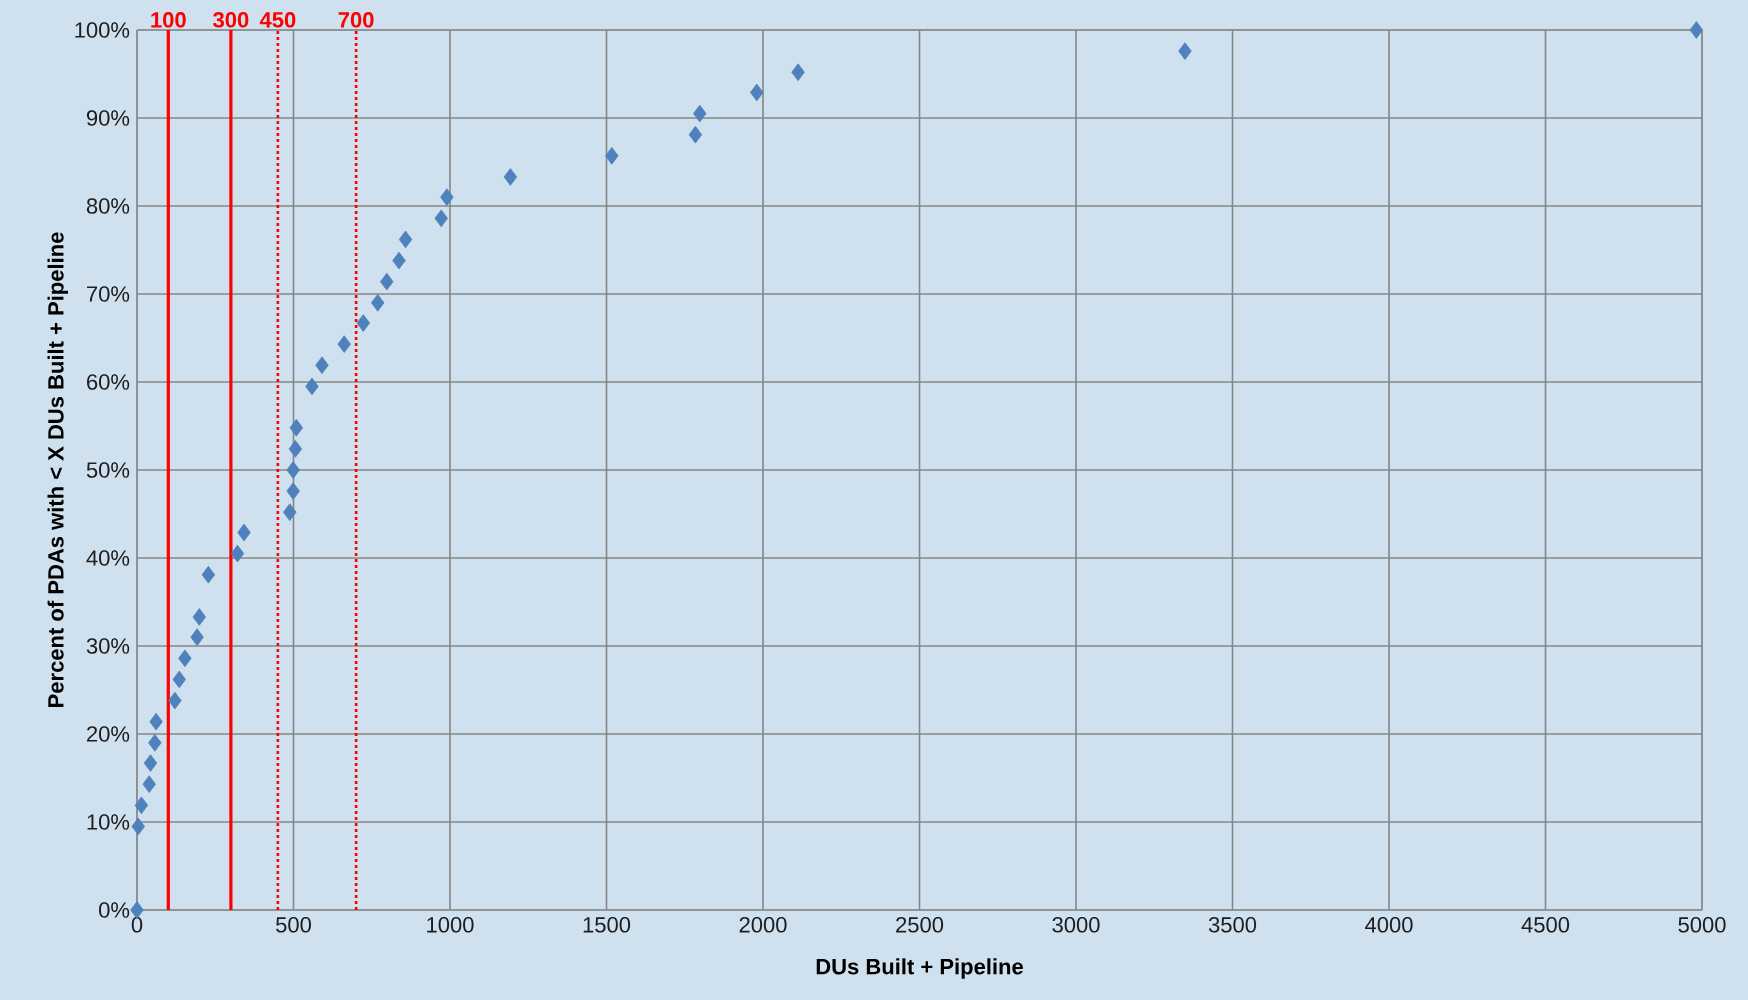 This screenshot has height=1000, width=1748. What do you see at coordinates (1389, 925) in the screenshot?
I see `x-tick-label: 4000` at bounding box center [1389, 925].